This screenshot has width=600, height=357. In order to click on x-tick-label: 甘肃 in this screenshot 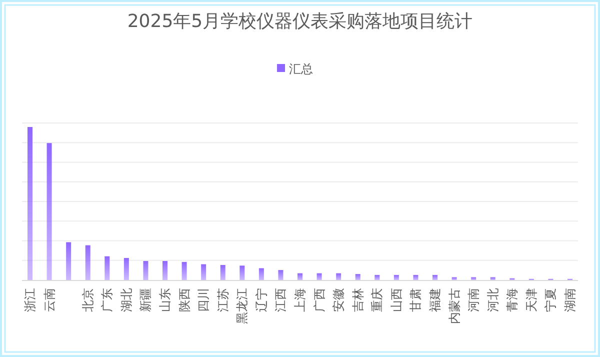, I will do `click(415, 300)`.